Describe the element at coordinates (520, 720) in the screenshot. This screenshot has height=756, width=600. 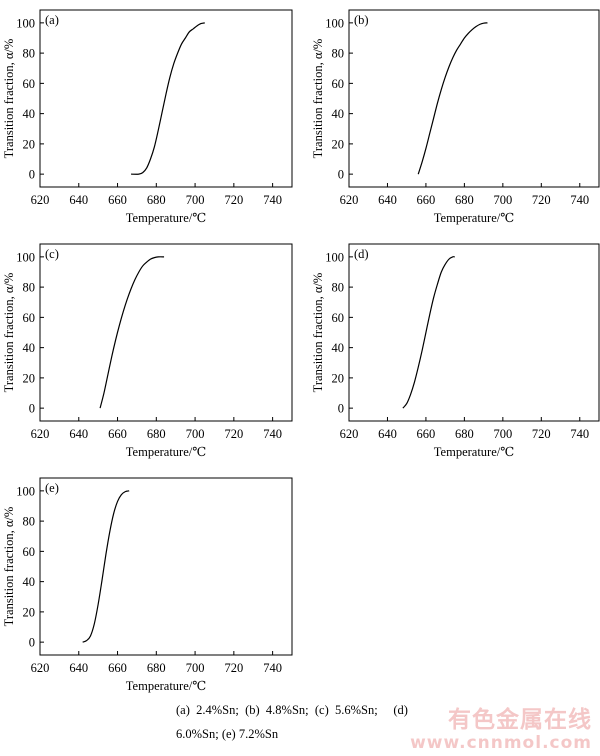
I see `watermark-text: 有色金属在线` at that location.